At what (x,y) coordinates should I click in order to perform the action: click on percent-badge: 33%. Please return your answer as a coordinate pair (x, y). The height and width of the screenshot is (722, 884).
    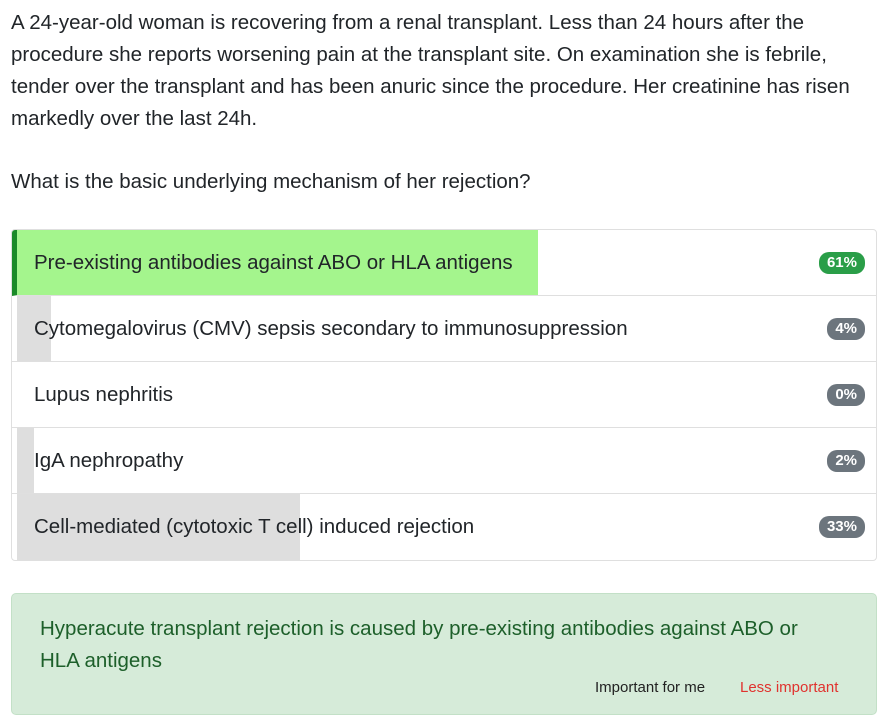
    Looking at the image, I should click on (841, 527).